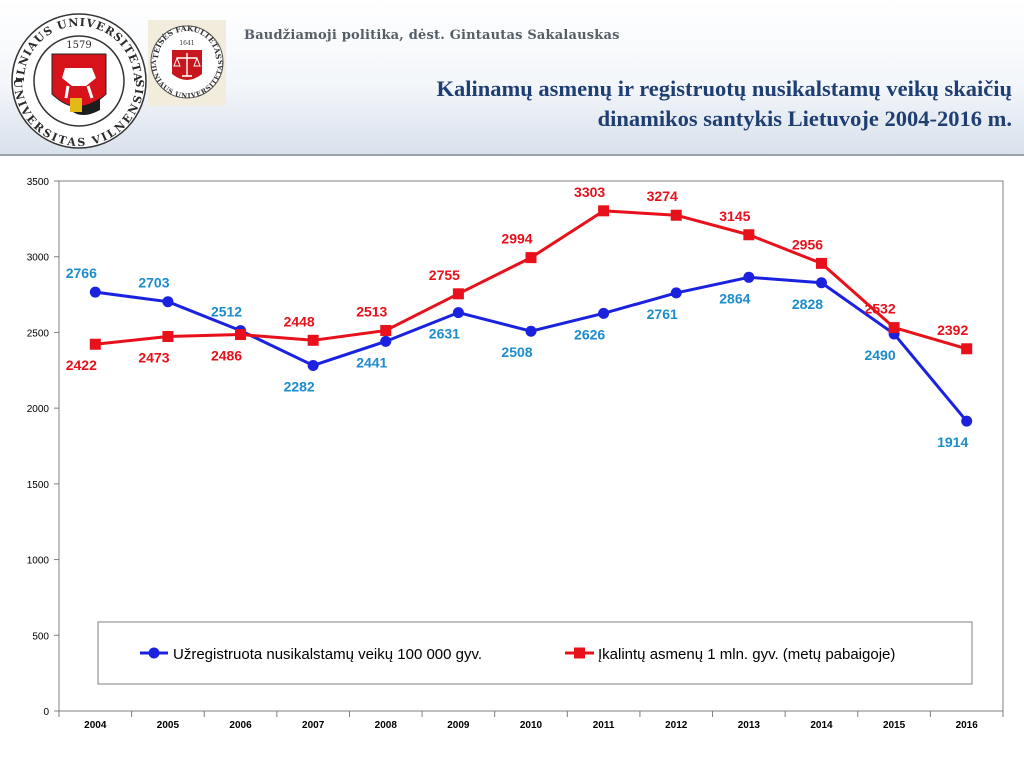  What do you see at coordinates (313, 725) in the screenshot?
I see `x-tick-label: 2007` at bounding box center [313, 725].